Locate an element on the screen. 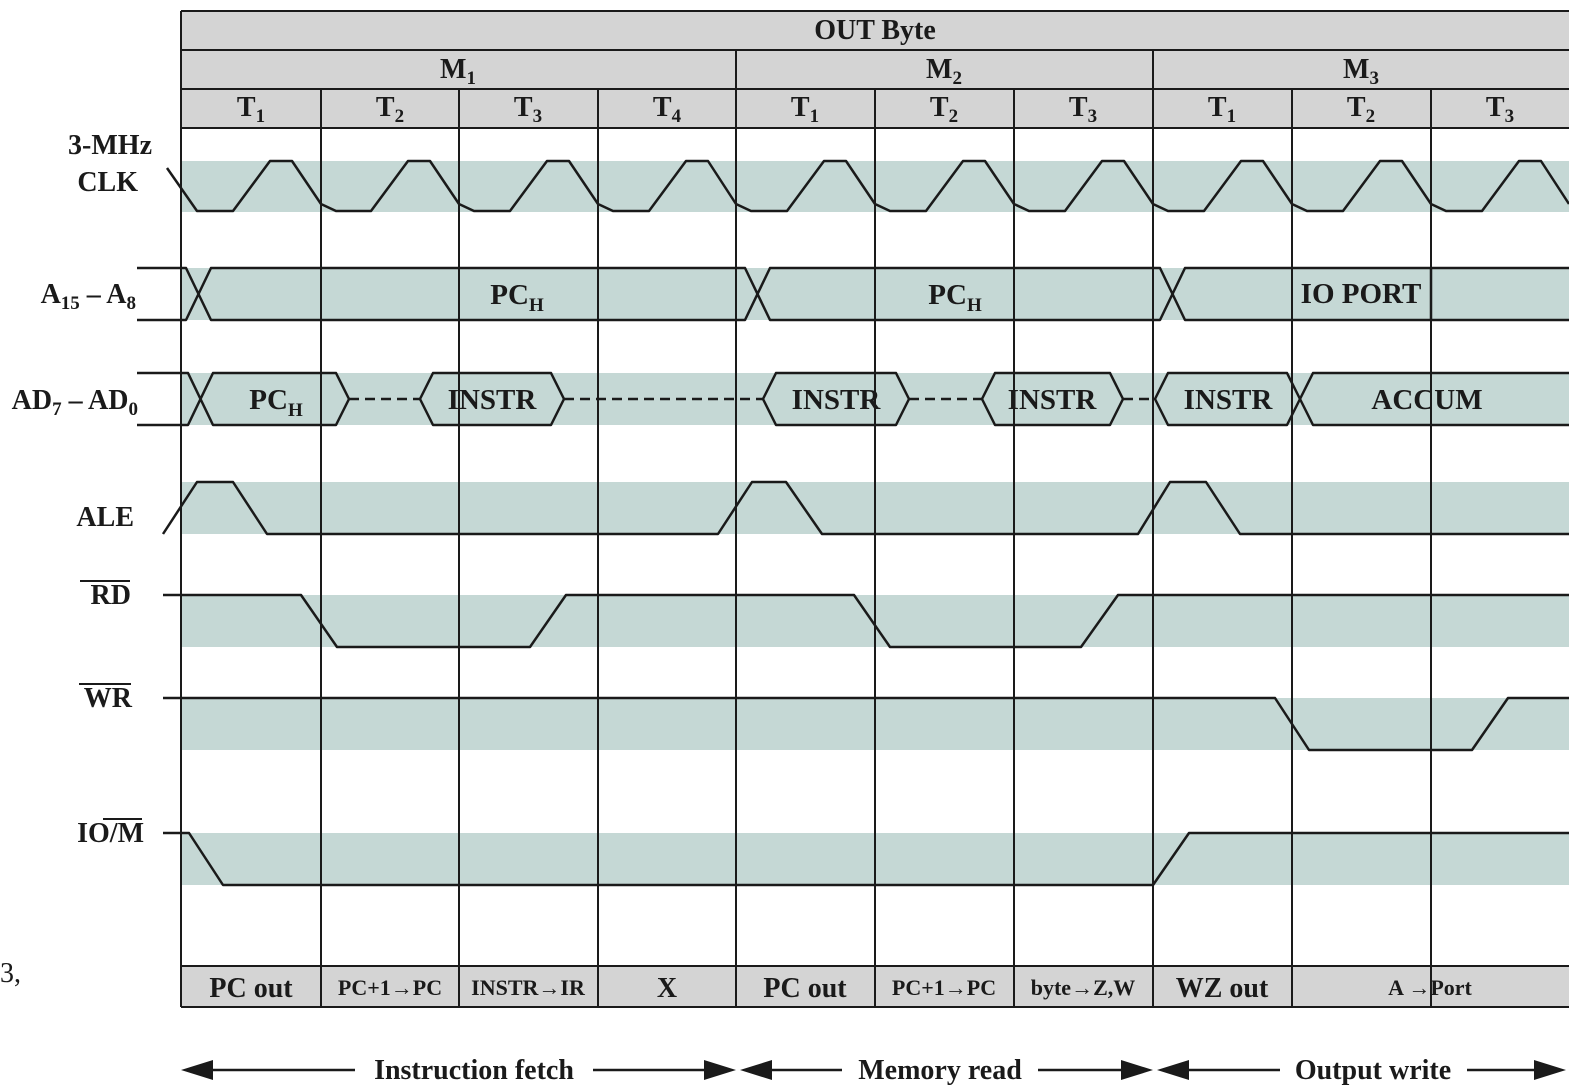 This screenshot has height=1087, width=1569. operation-byte-to-zw: byte→Z,W is located at coordinates (1083, 987).